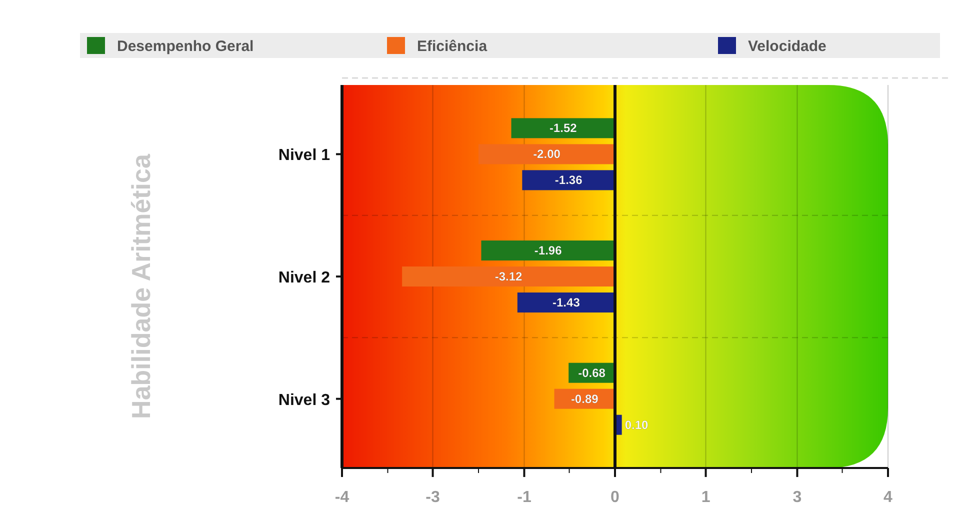 The image size is (960, 524). What do you see at coordinates (787, 46) in the screenshot?
I see `legend-label: Velocidade` at bounding box center [787, 46].